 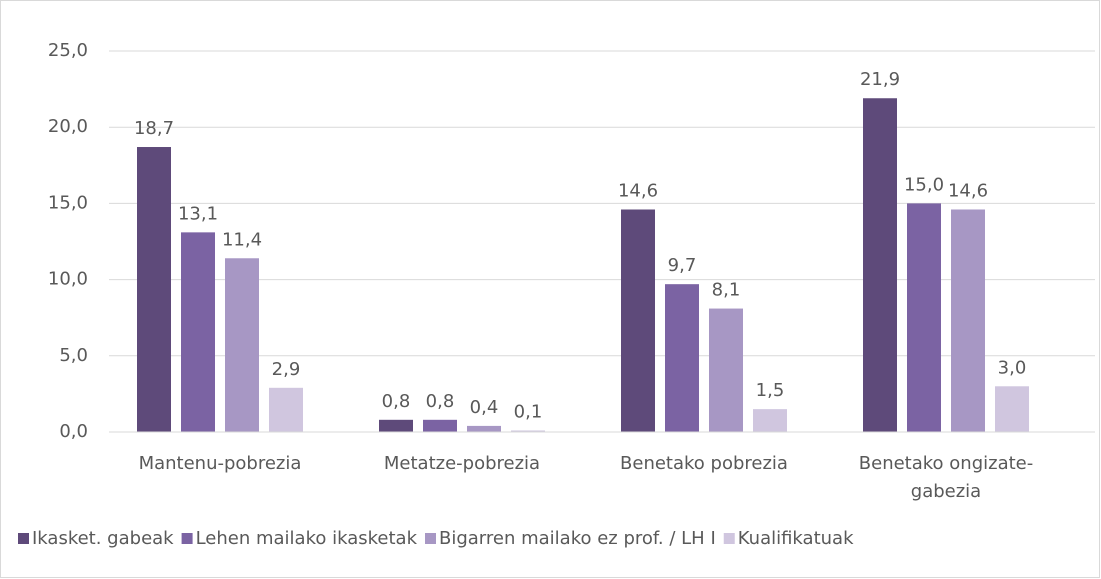 What do you see at coordinates (286, 369) in the screenshot?
I see `data-label: 2,9` at bounding box center [286, 369].